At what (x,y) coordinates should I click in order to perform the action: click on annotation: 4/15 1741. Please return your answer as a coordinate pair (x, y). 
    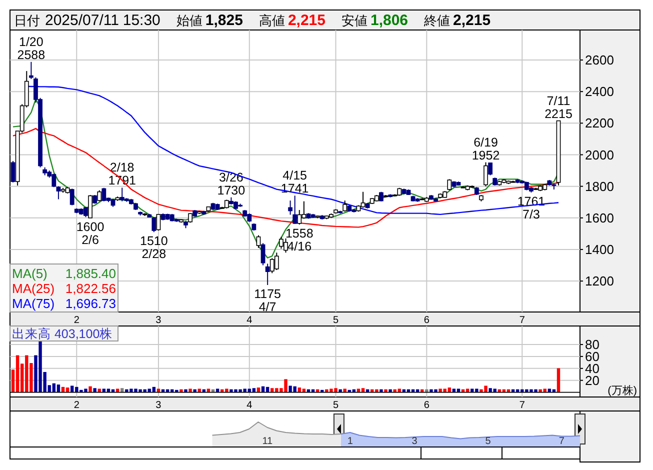
    Looking at the image, I should click on (294, 182).